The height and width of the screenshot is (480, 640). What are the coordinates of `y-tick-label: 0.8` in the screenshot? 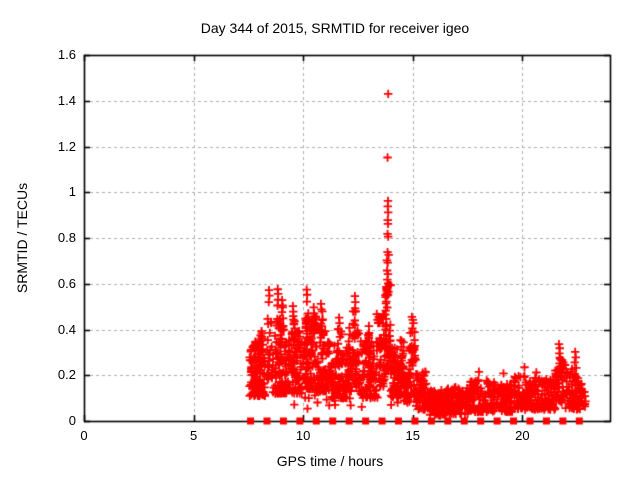 It's located at (66, 237).